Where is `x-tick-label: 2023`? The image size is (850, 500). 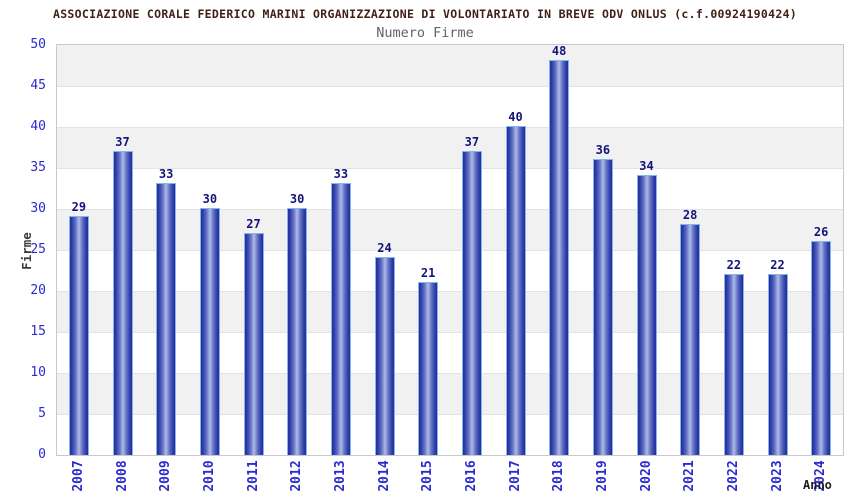
x-tick-label: 2023 is located at coordinates (777, 476).